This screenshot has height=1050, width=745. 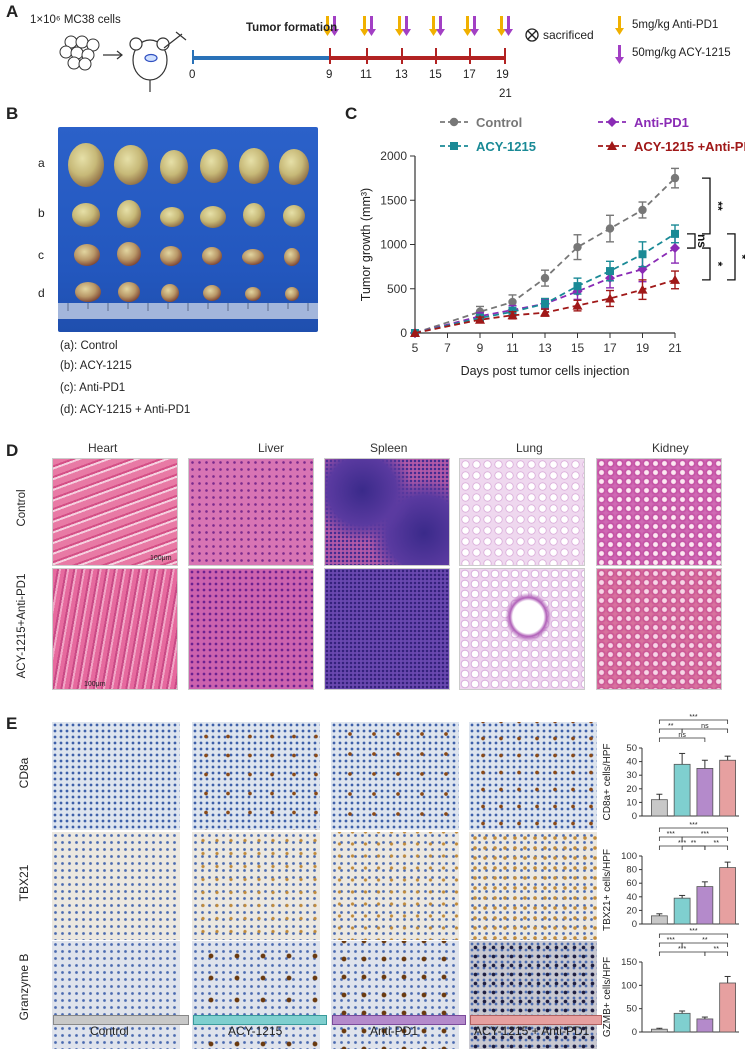 I want to click on row-label-tbx21: TBX21, so click(x=24, y=883).